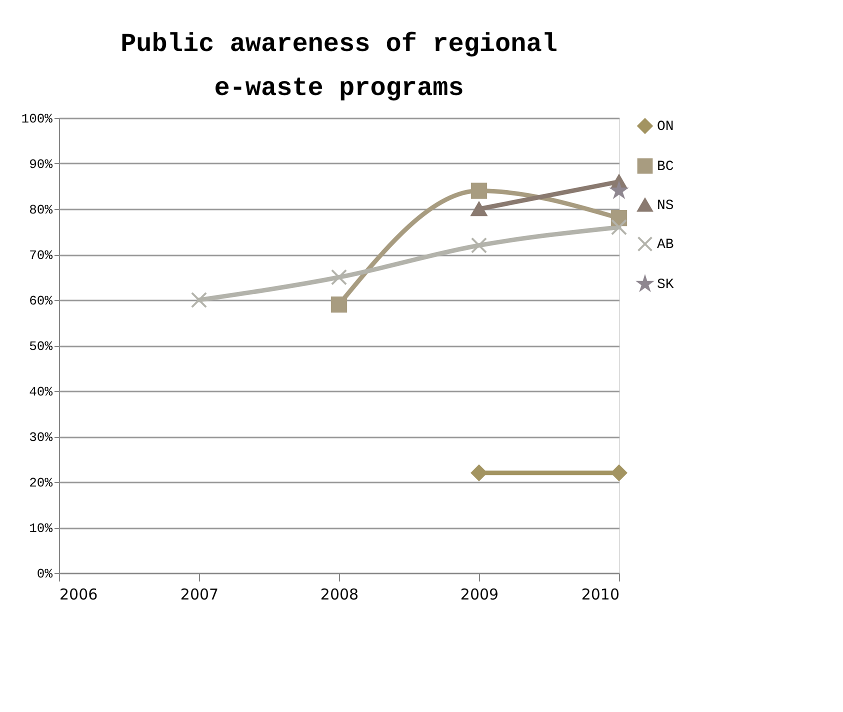 The height and width of the screenshot is (712, 843). I want to click on x-tick-label: 2008, so click(339, 595).